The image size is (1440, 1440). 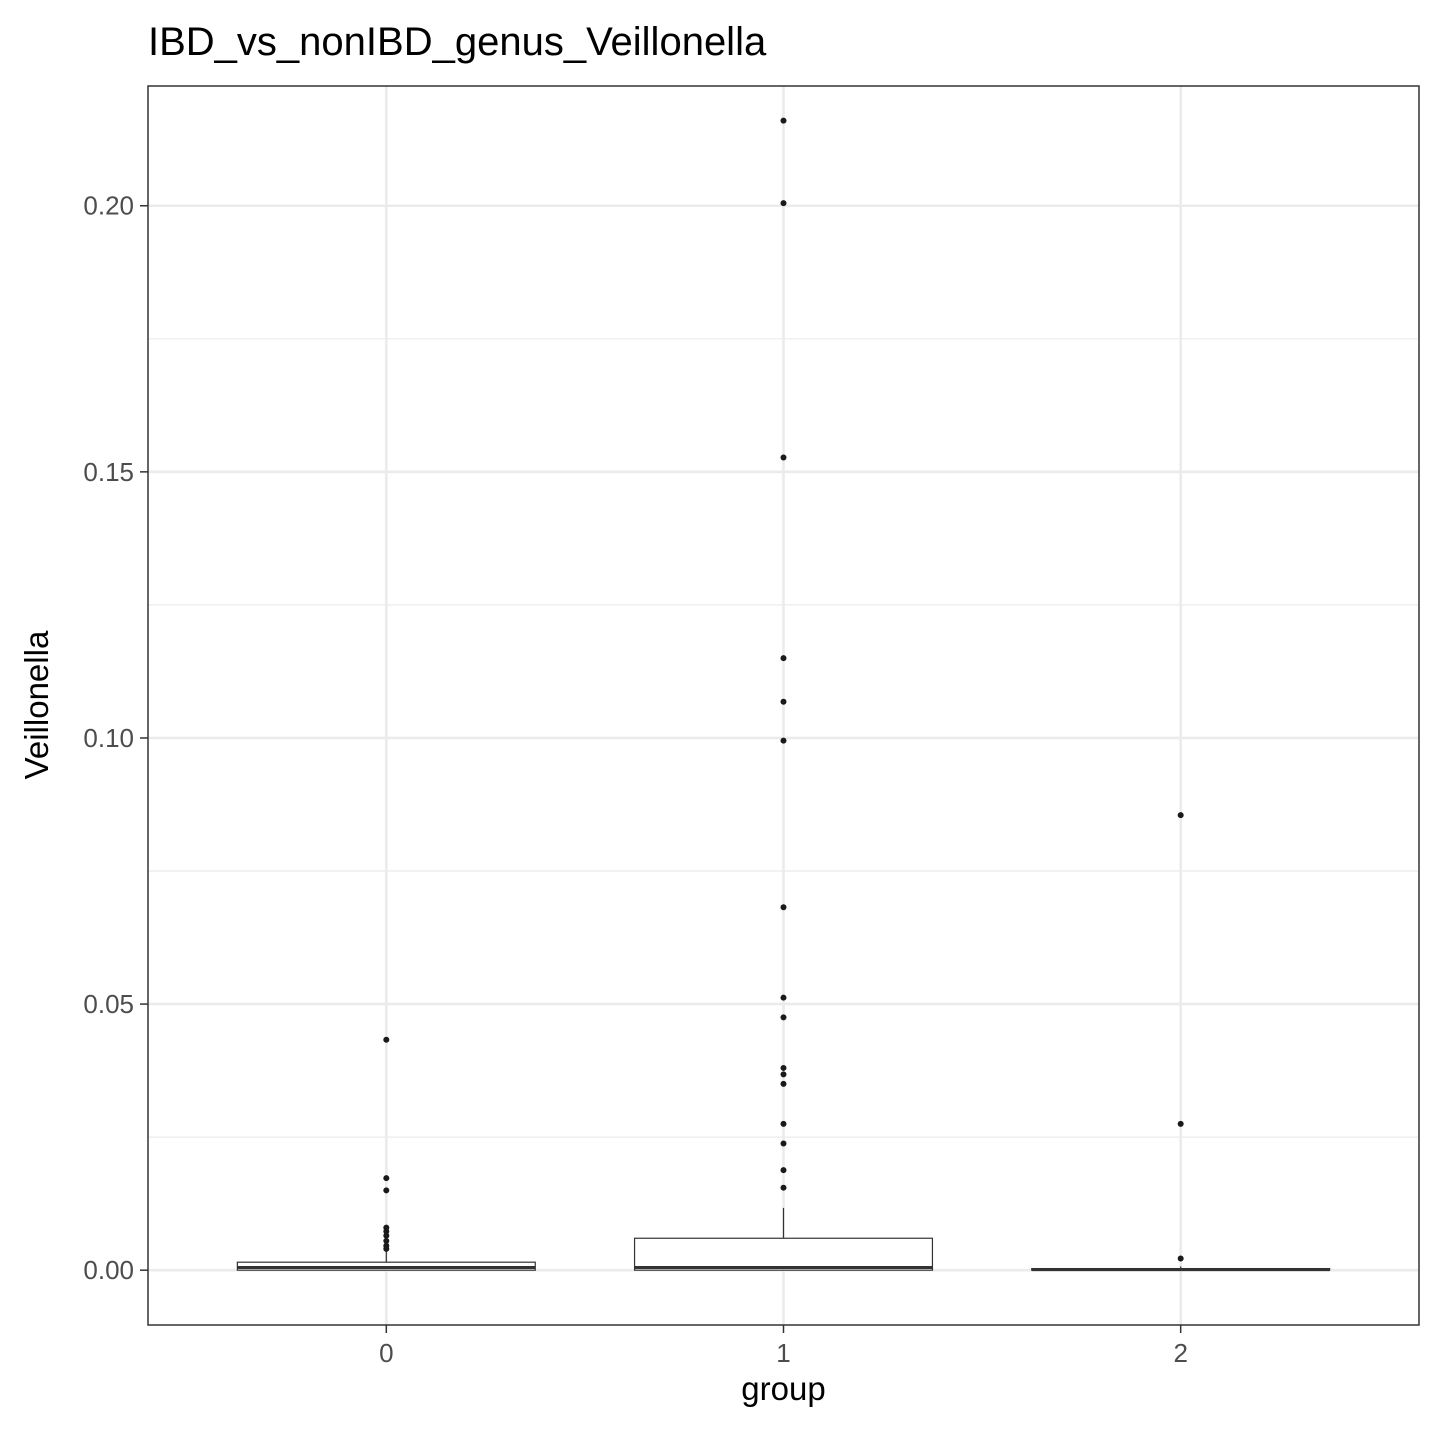 I want to click on y-tick-label: 0.15, so click(x=108, y=472).